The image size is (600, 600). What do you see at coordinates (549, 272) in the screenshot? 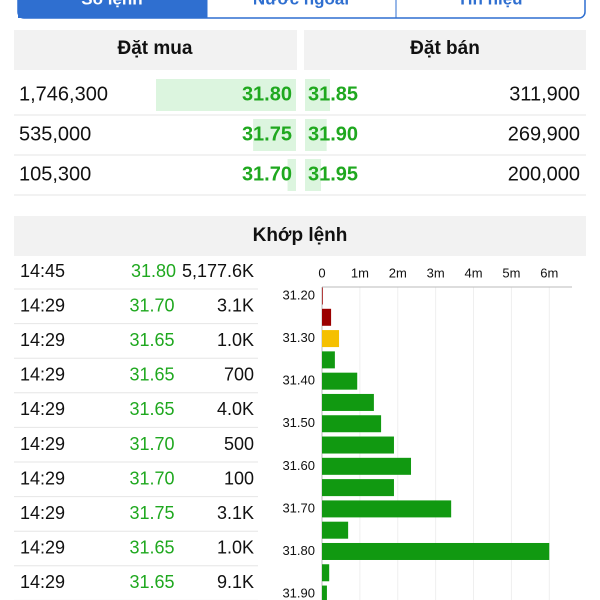
I see `x-tick-label: 6m` at bounding box center [549, 272].